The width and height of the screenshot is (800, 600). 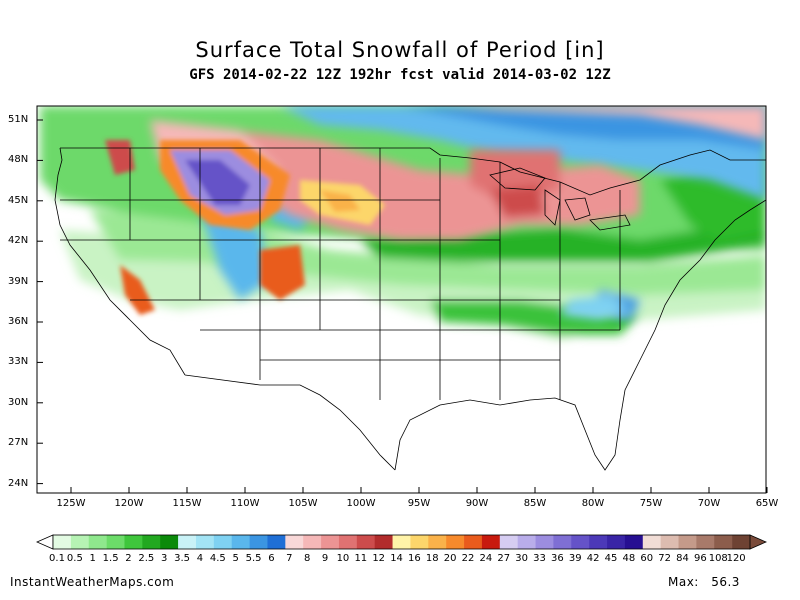 What do you see at coordinates (611, 558) in the screenshot?
I see `legend-label: 45` at bounding box center [611, 558].